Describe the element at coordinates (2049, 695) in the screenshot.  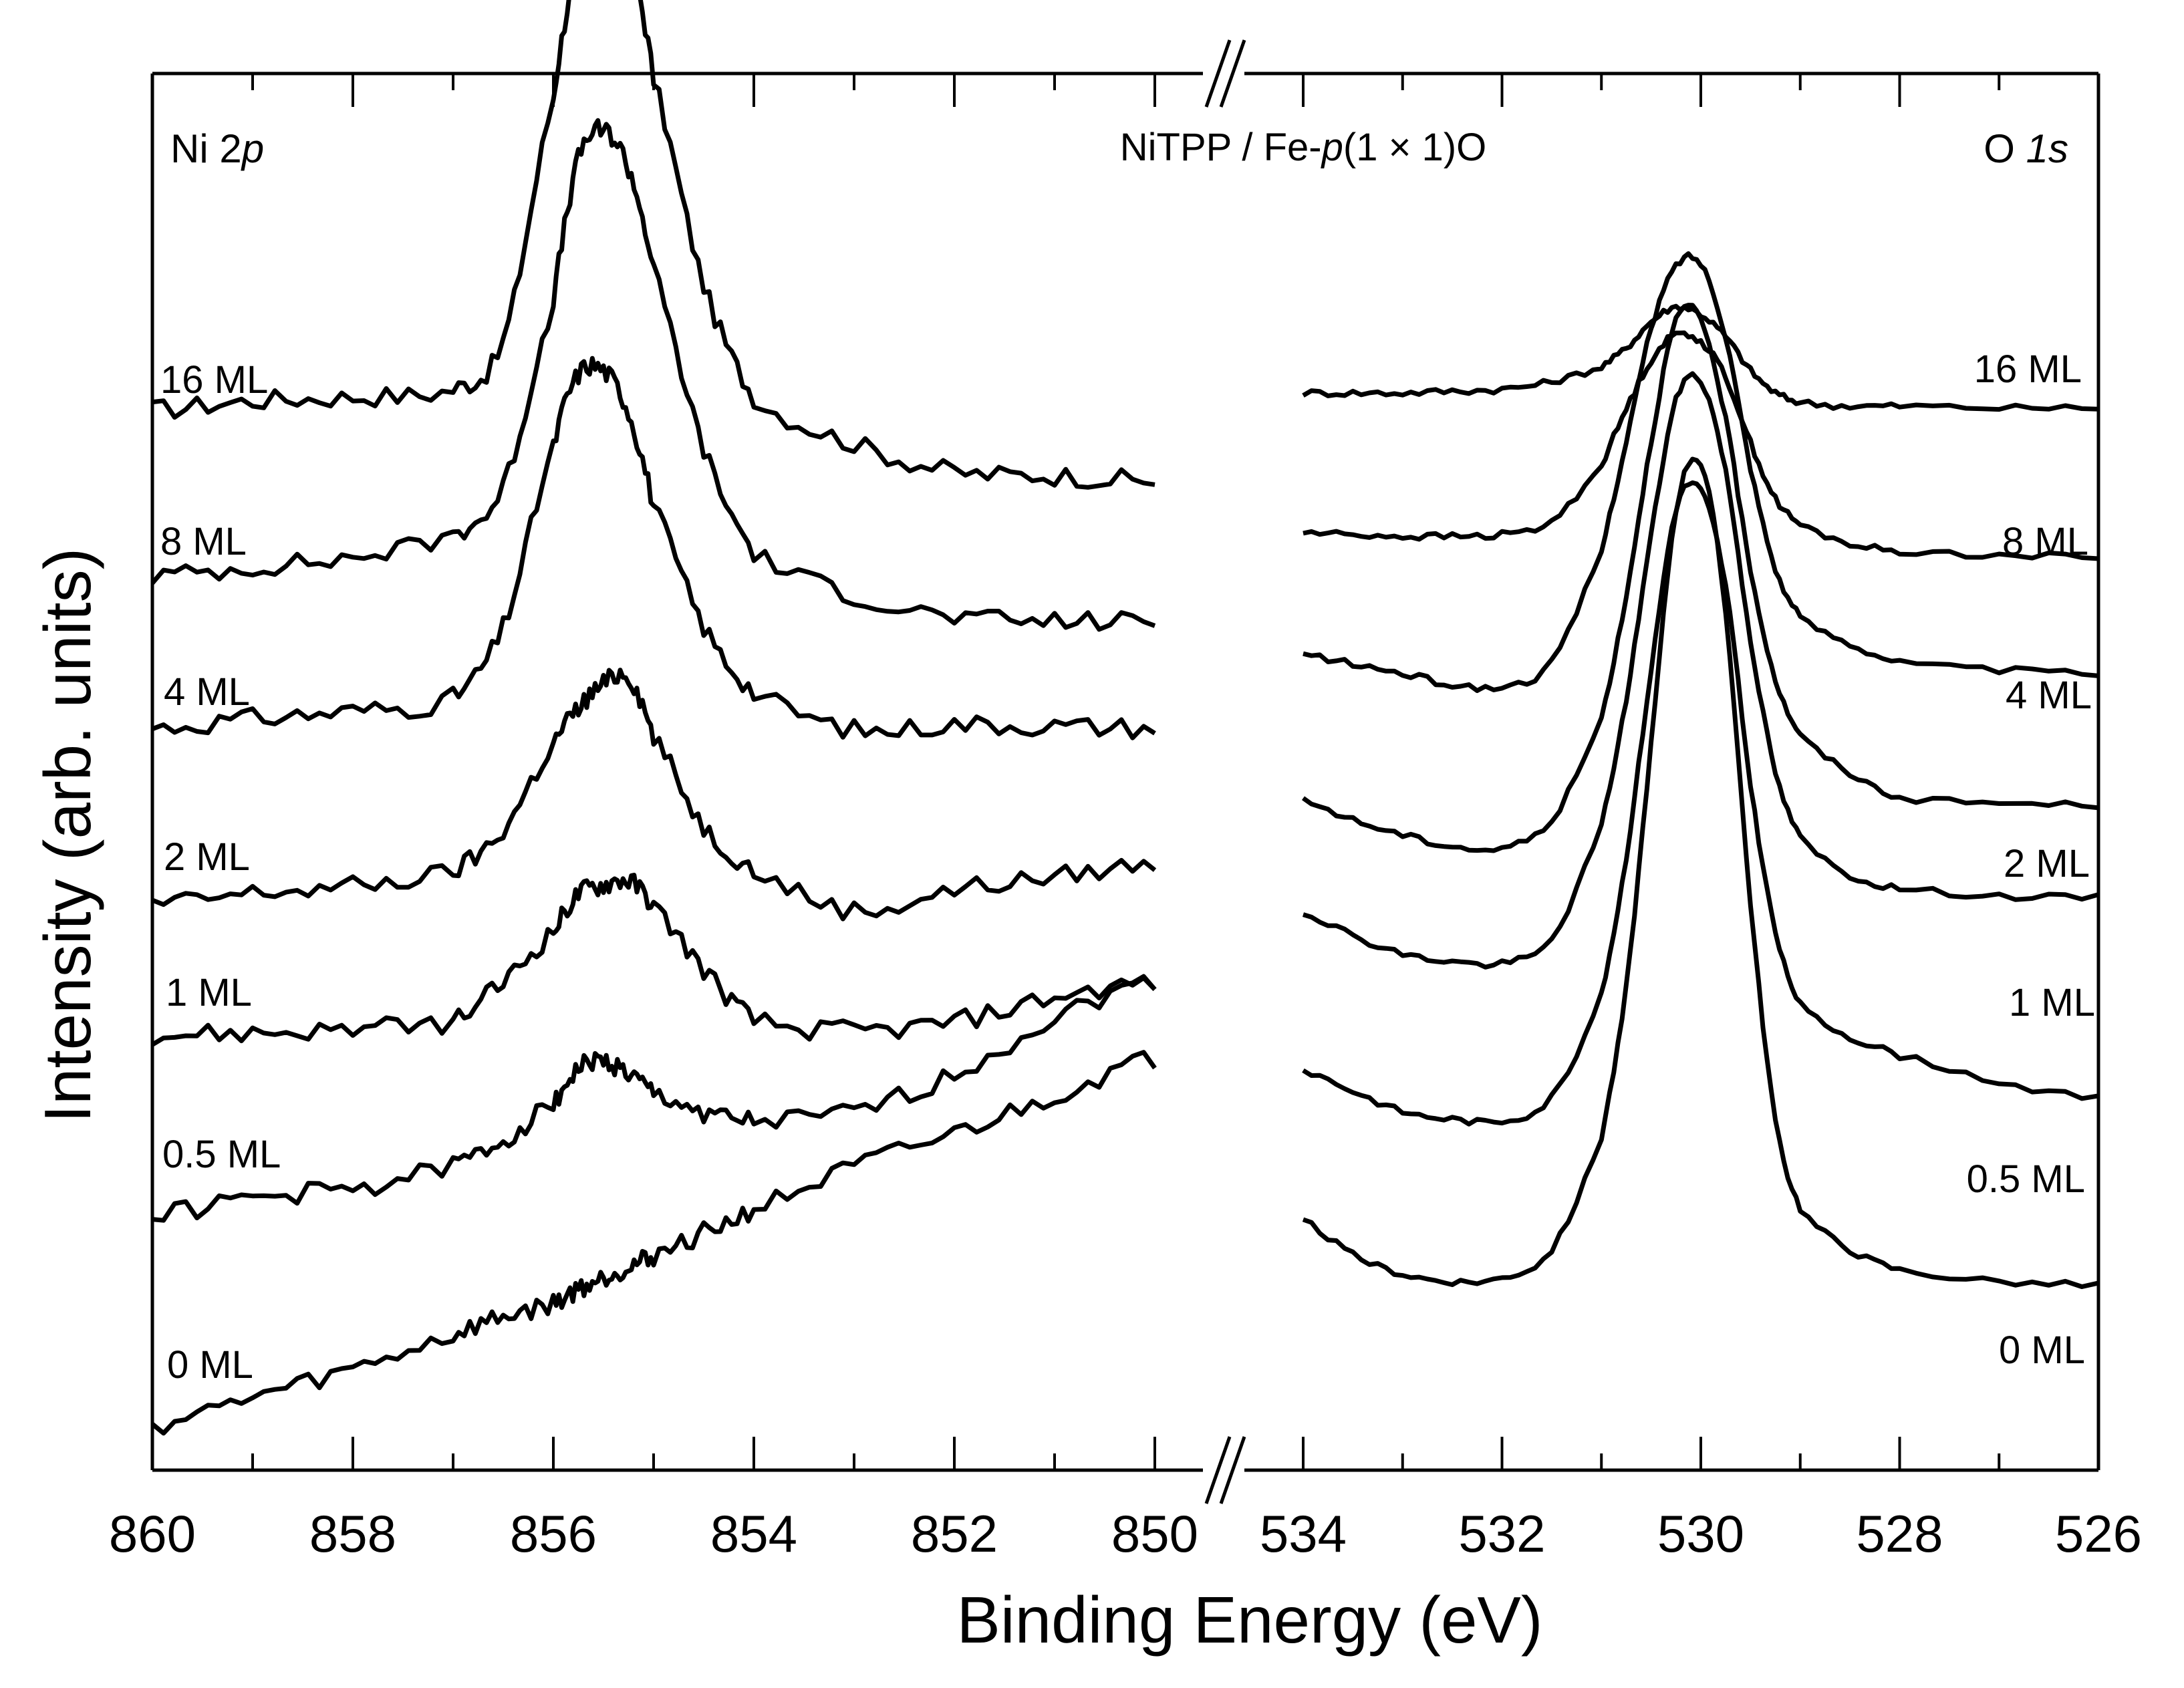
I see `series-label-o1s-4-ml: 4 ML` at that location.